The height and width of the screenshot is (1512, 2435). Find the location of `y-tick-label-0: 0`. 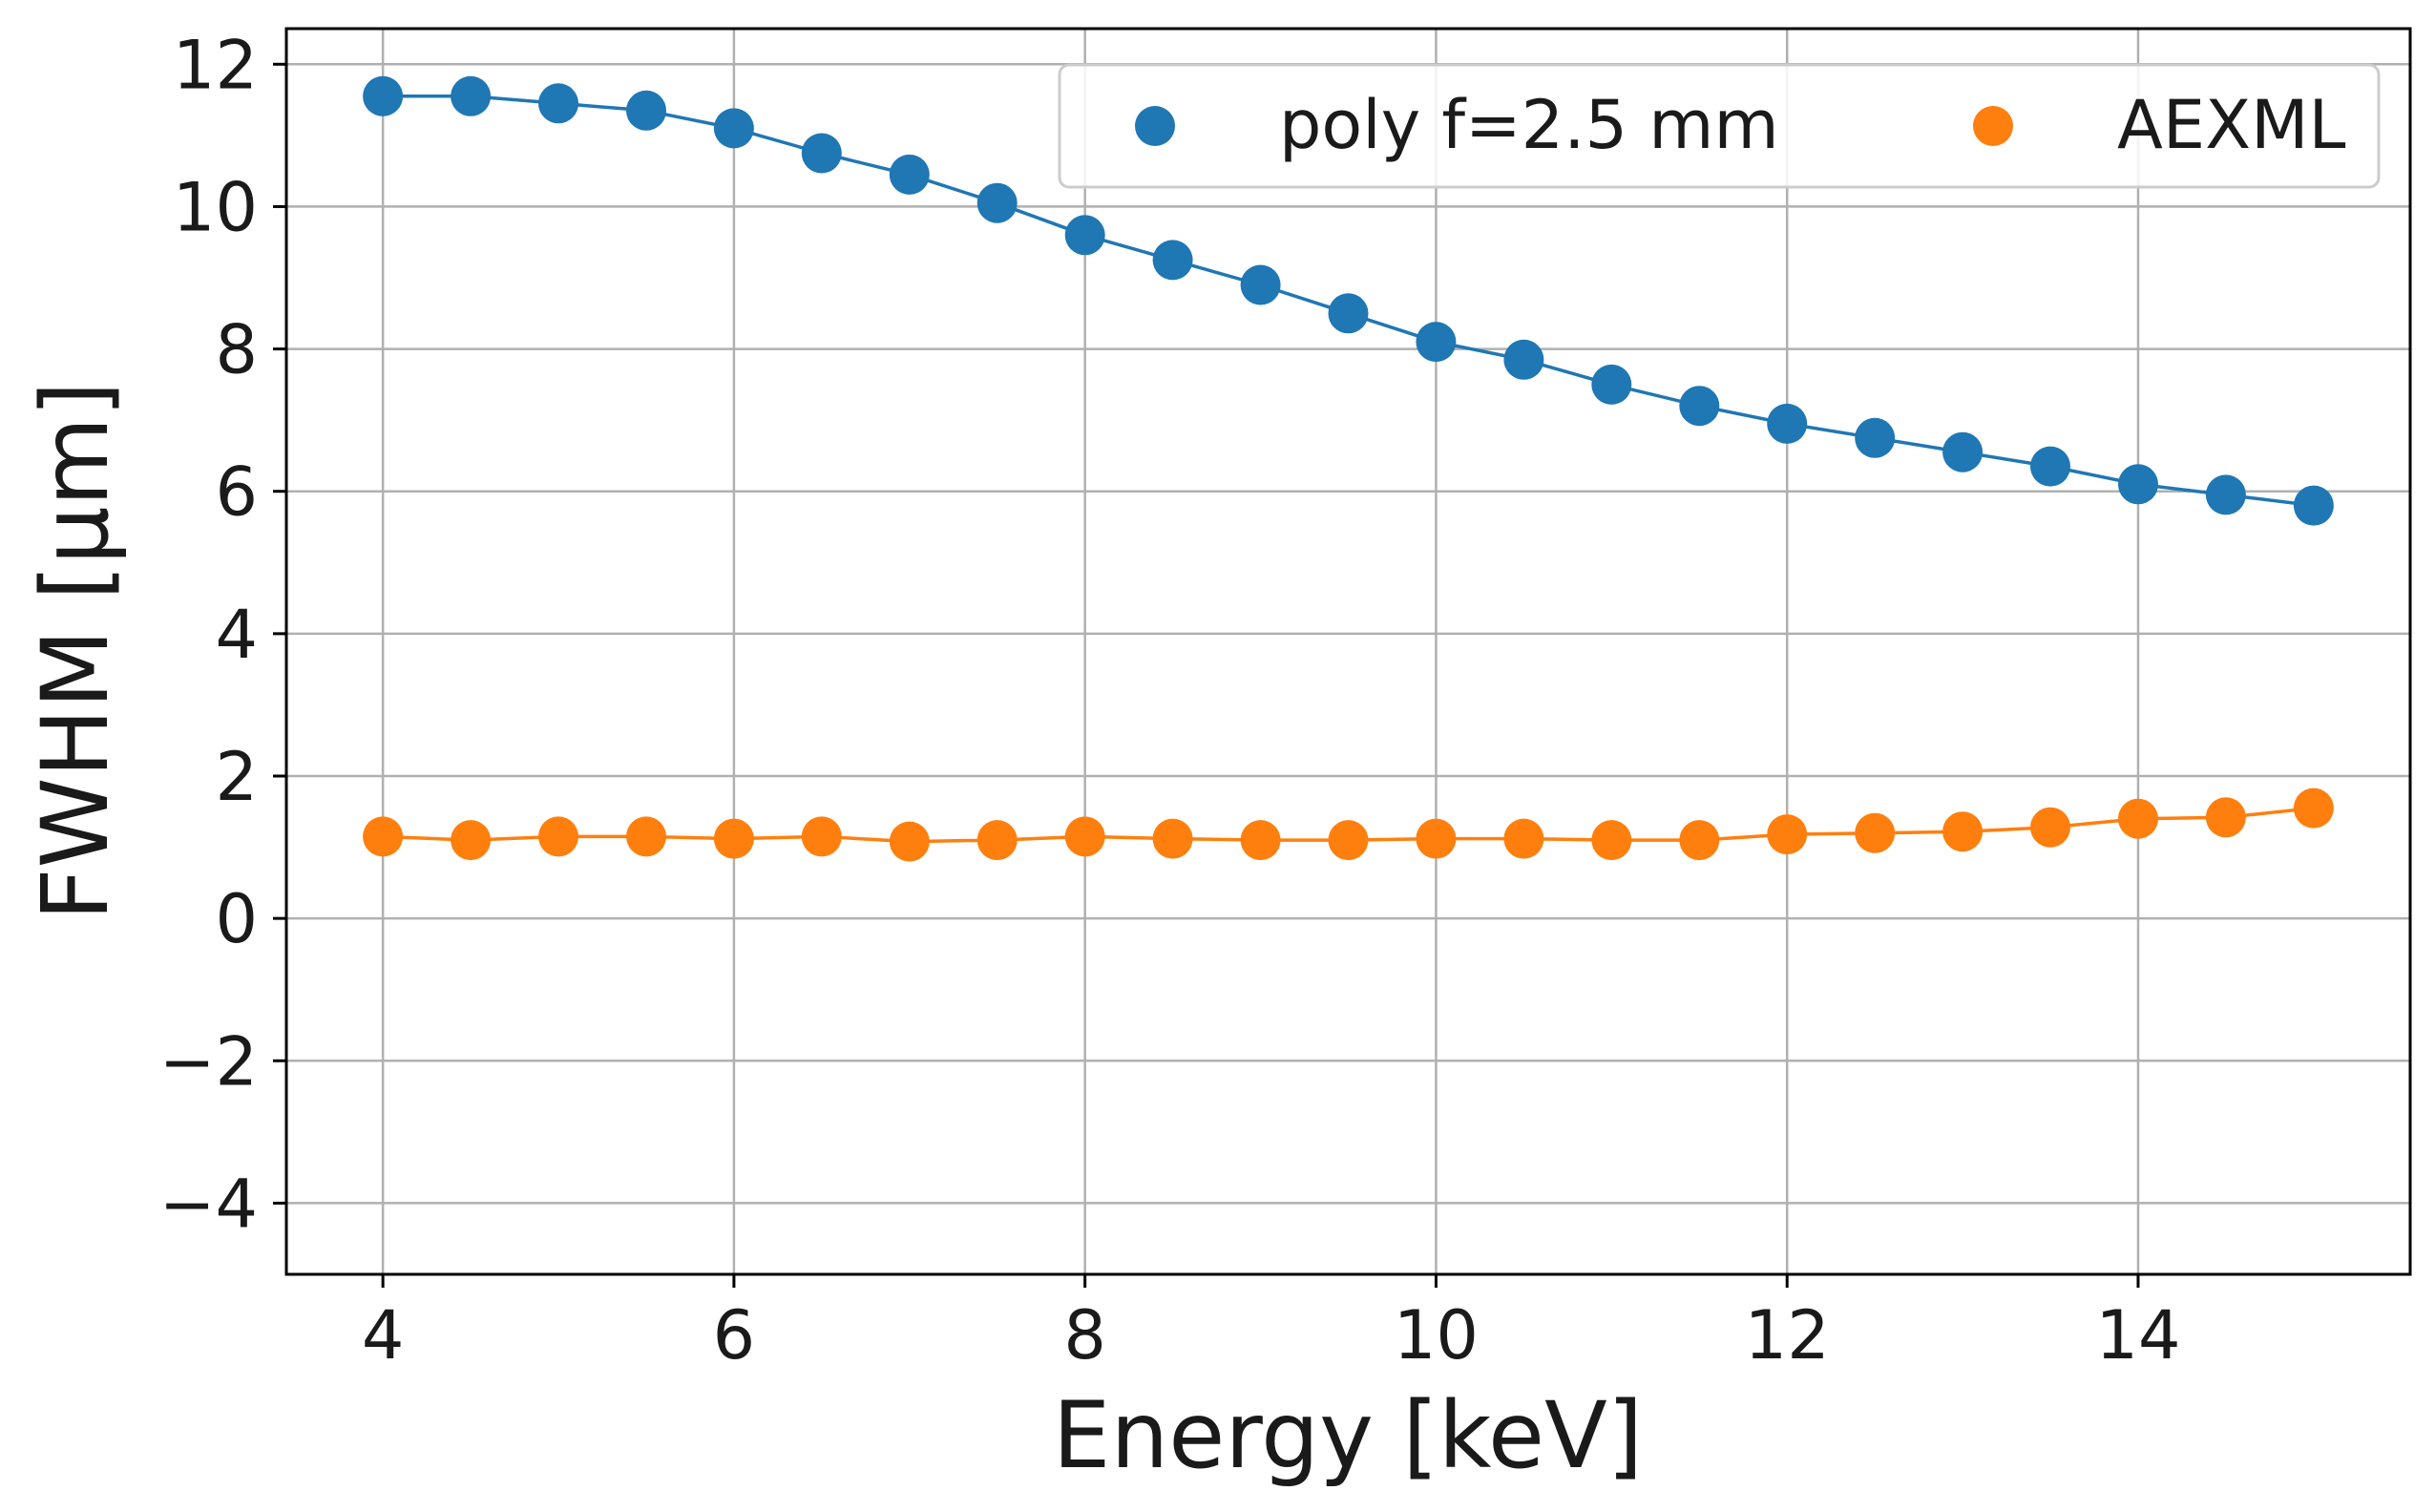

y-tick-label-0: 0 is located at coordinates (236, 919).